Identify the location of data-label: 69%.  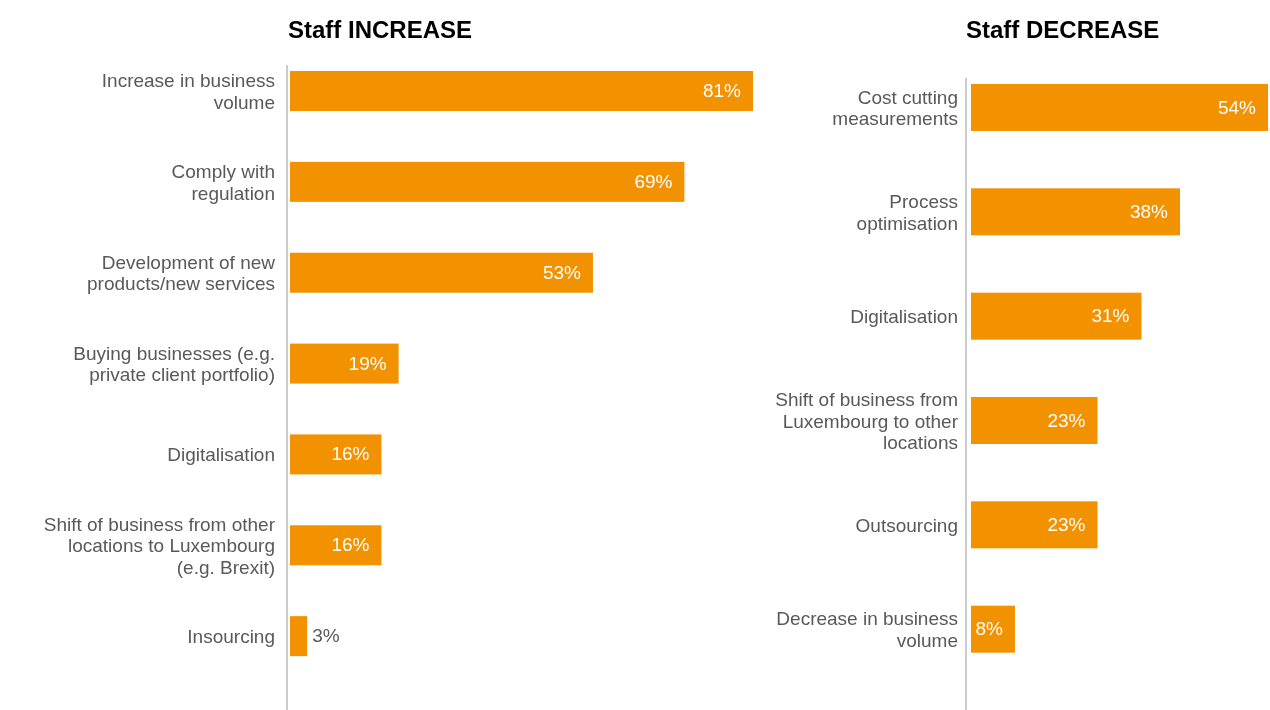
(653, 181).